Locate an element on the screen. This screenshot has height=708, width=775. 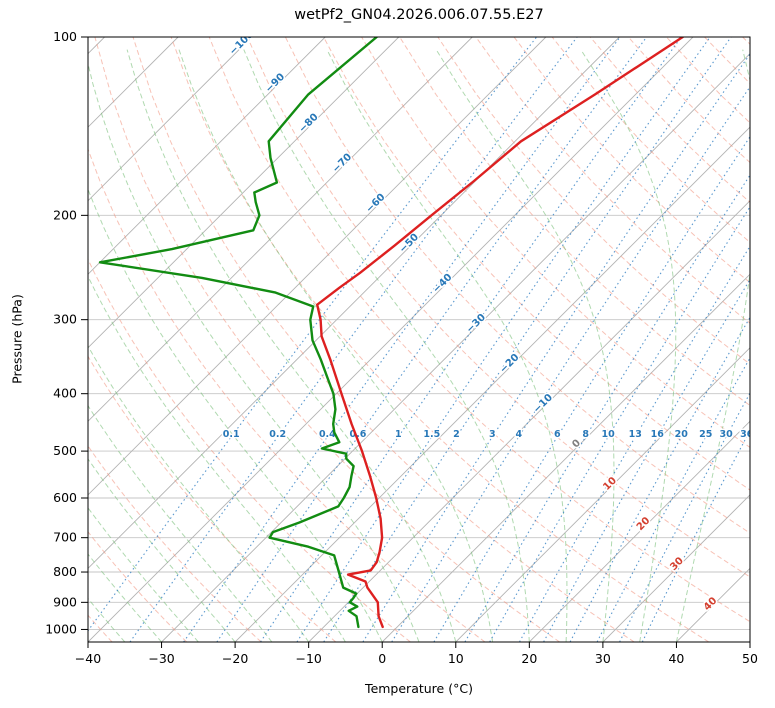
x-axis-label: Temperature (°C) is located at coordinates (419, 688).